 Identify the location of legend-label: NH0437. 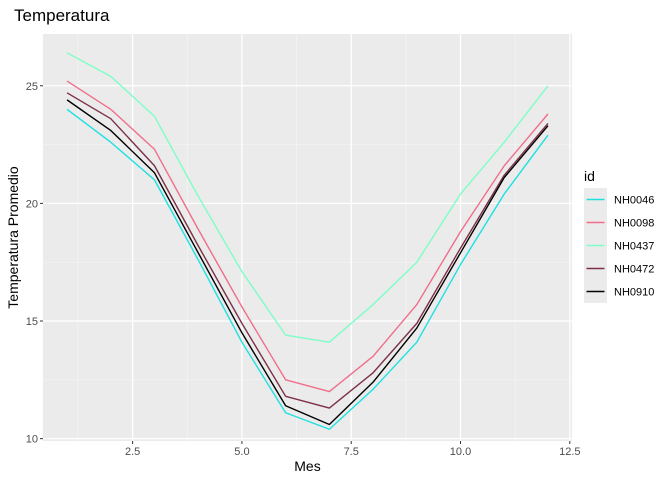
(634, 247).